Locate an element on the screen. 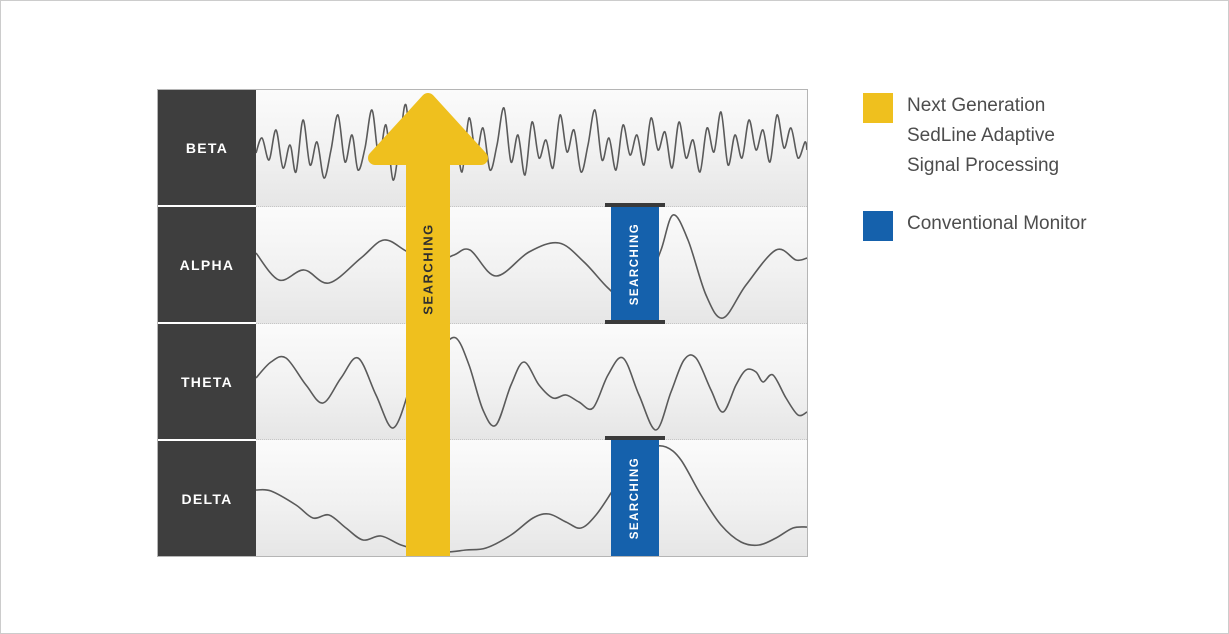 This screenshot has width=1229, height=634. band-label-theta: THETA is located at coordinates (207, 381).